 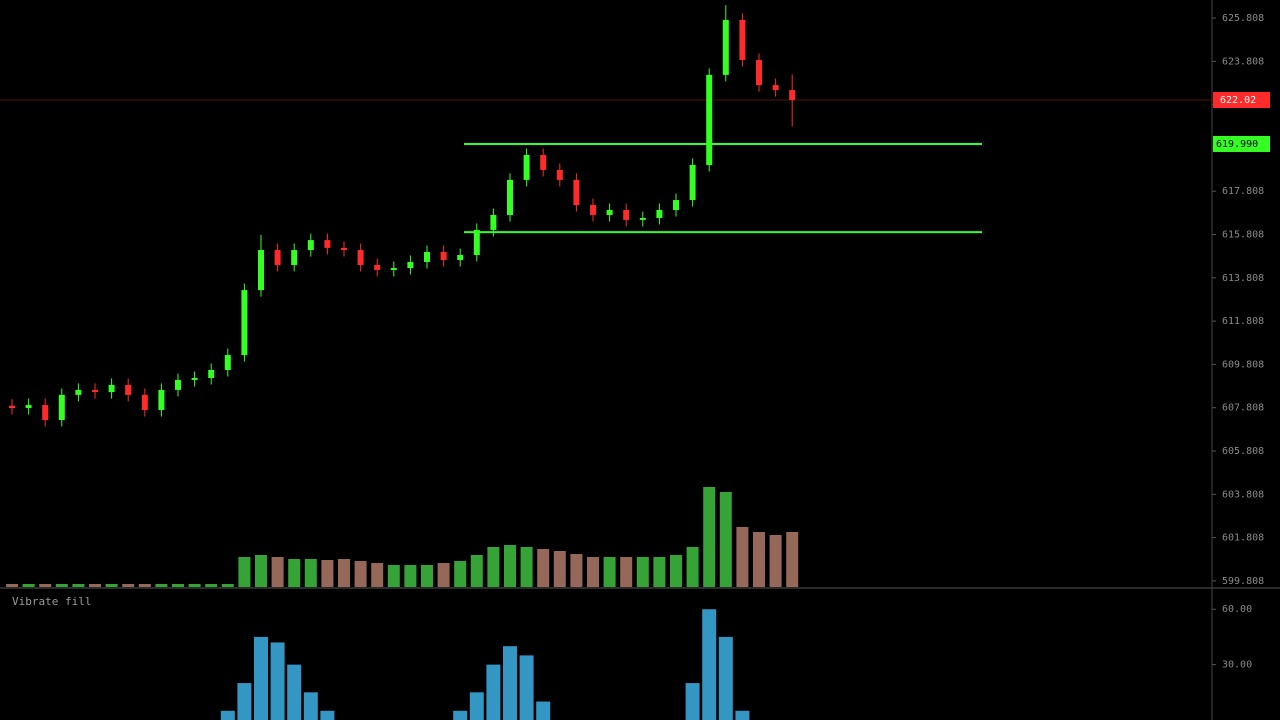 What do you see at coordinates (1243, 581) in the screenshot?
I see `y-tick-label: 599.808` at bounding box center [1243, 581].